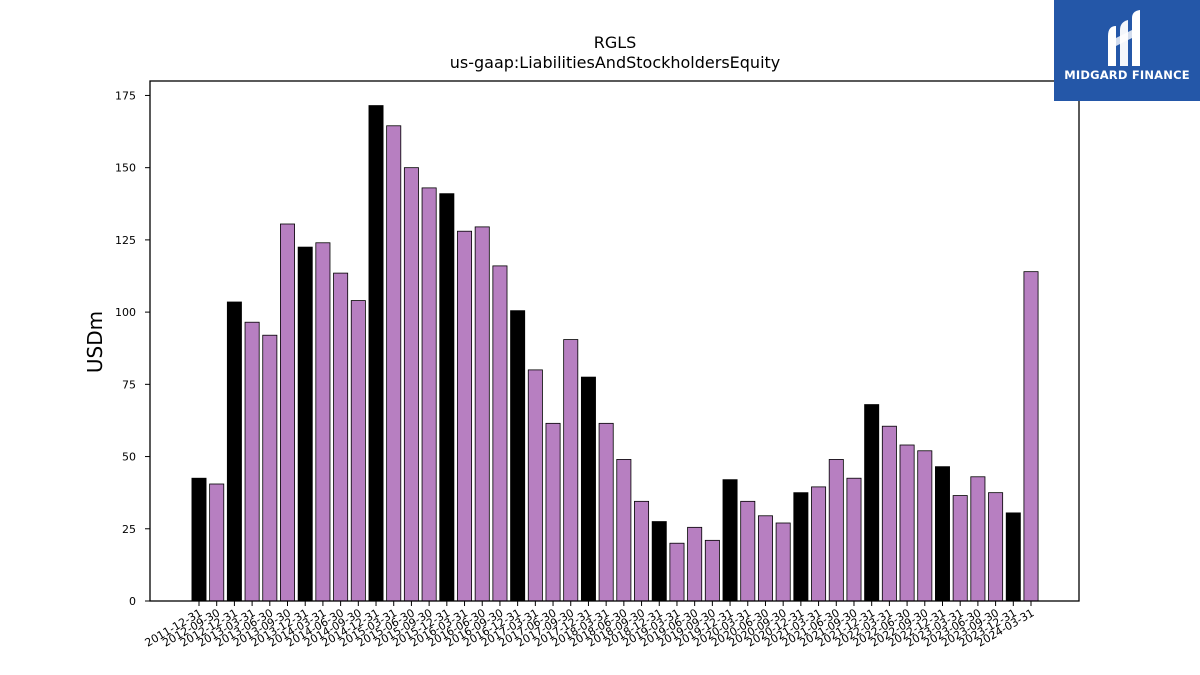 This screenshot has width=1200, height=675. I want to click on y-tick-label: 25, so click(129, 529).